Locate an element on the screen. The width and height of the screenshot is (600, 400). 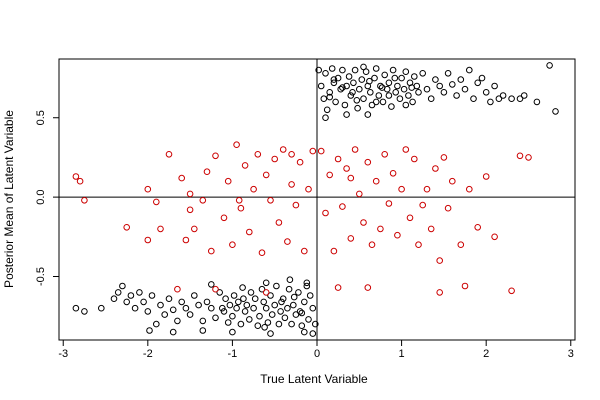
x-axis: -3 -2 -1 0 1 2 3 is located at coordinates (316, 350).